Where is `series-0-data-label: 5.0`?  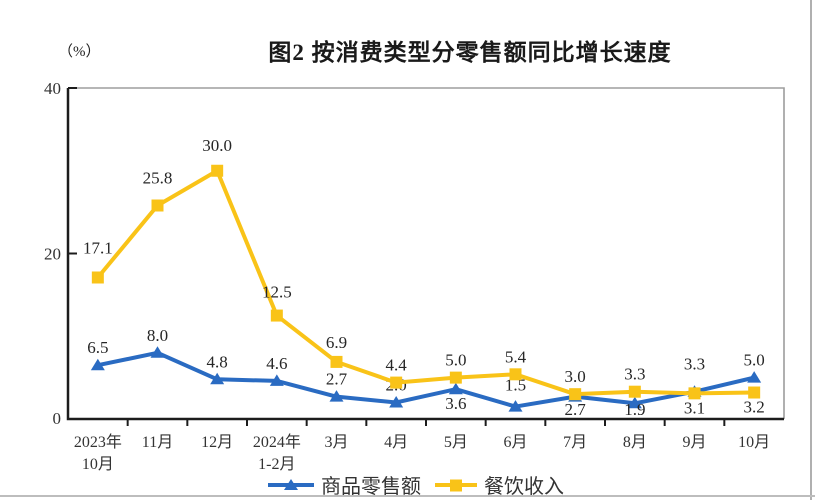 series-0-data-label: 5.0 is located at coordinates (754, 360).